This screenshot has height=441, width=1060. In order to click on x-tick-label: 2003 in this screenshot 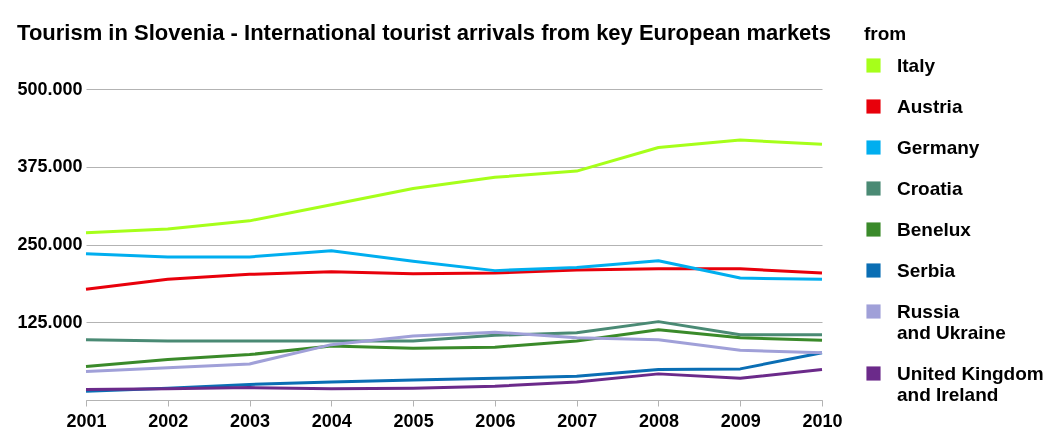, I will do `click(250, 420)`.